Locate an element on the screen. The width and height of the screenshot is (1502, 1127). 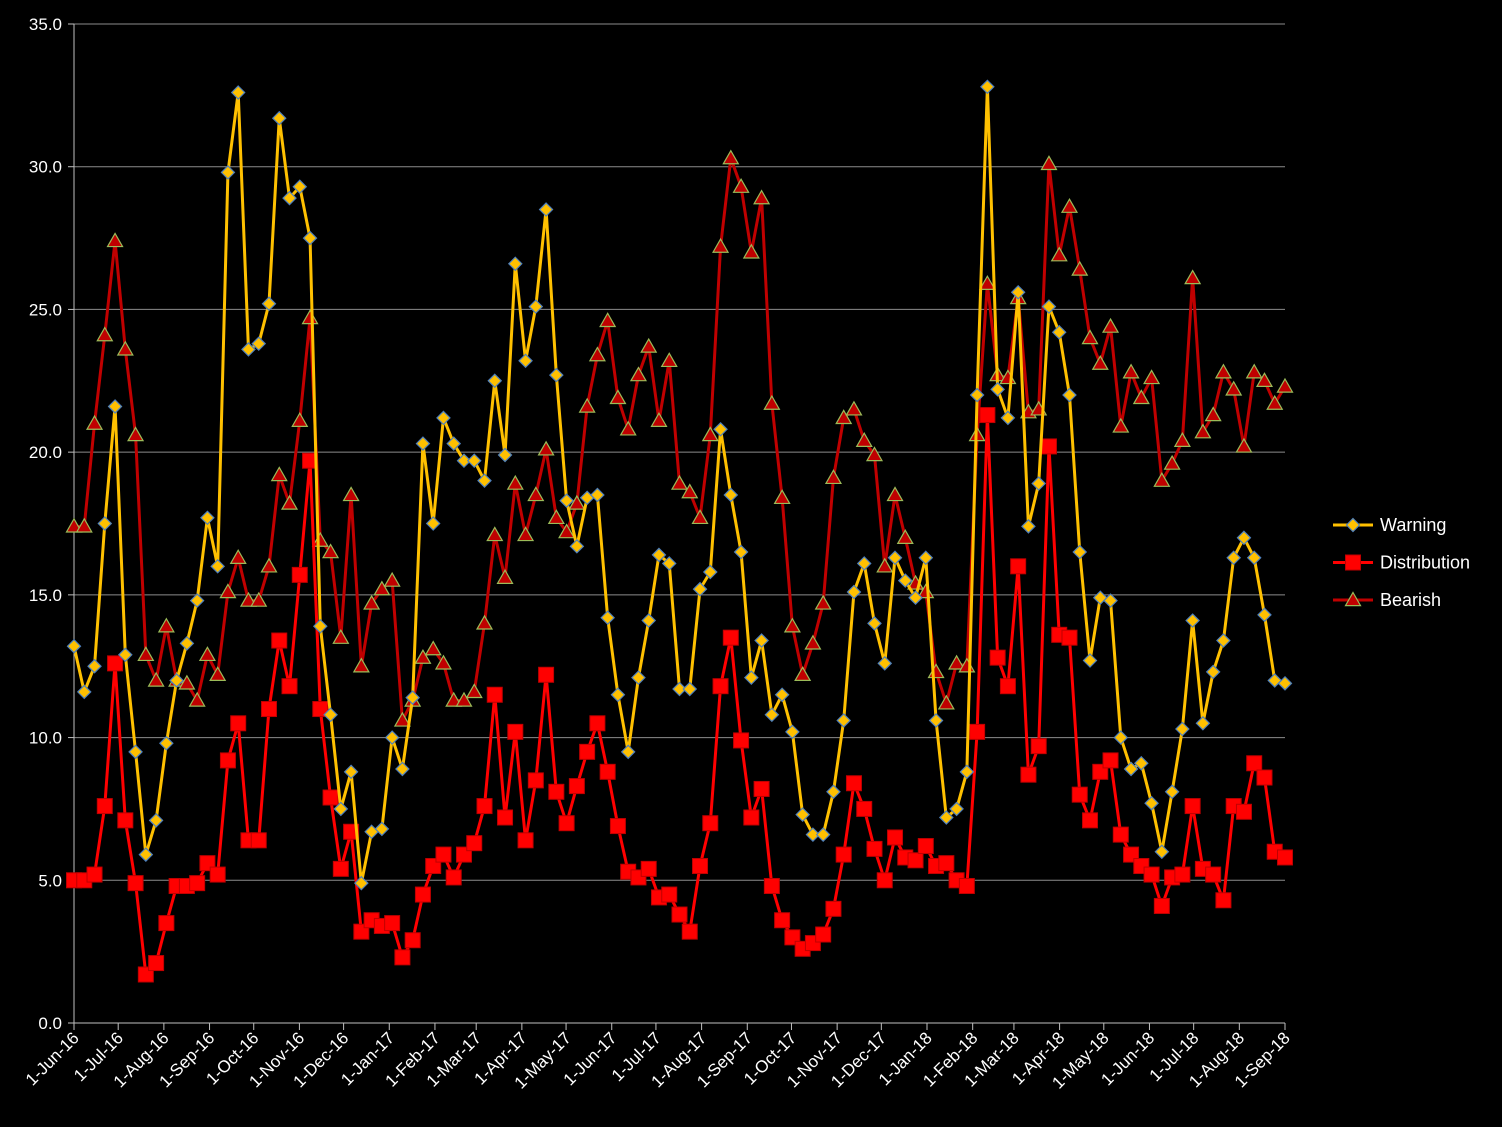
legend-item-warning: Warning is located at coordinates (1389, 525).